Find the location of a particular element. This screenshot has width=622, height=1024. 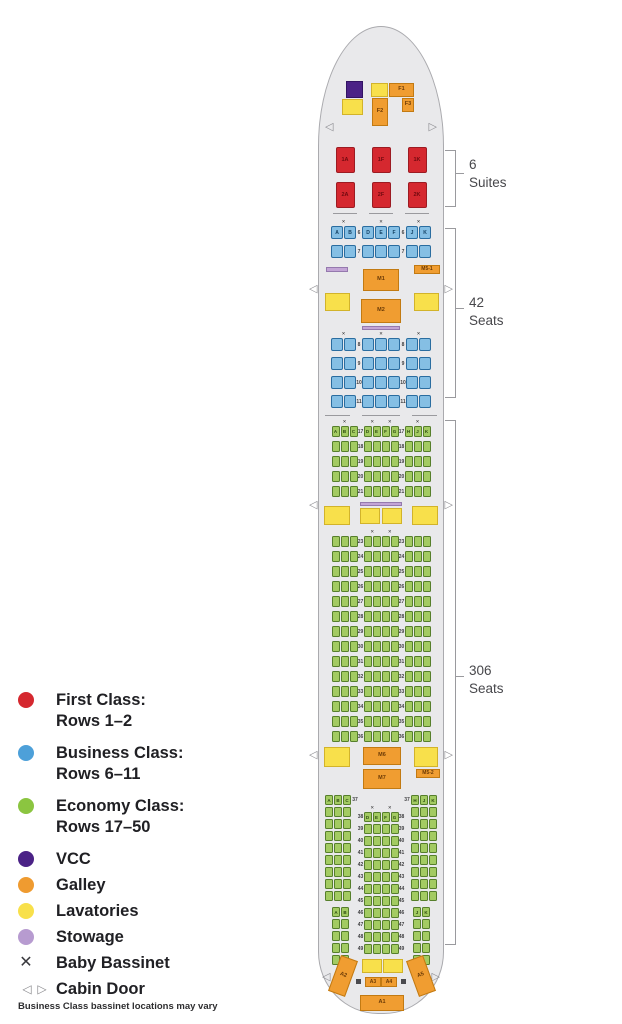

seat: 2K is located at coordinates (417, 195).